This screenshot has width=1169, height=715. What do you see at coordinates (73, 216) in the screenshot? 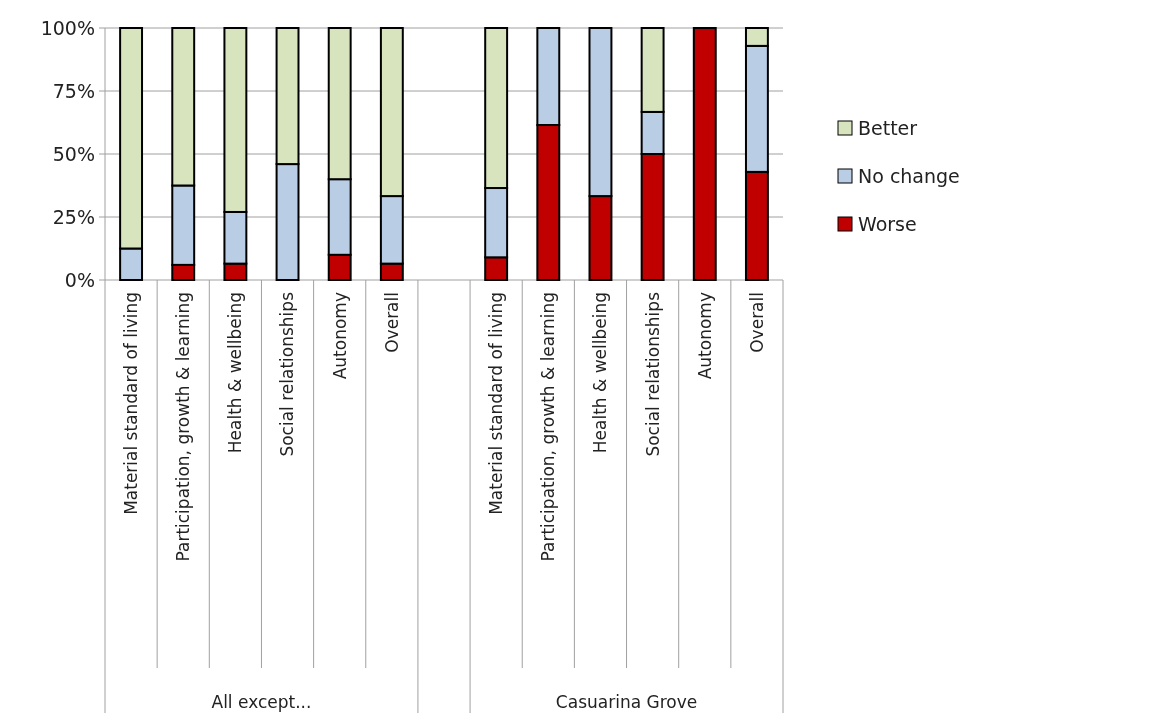
I see `y-tick-label: 25%` at bounding box center [73, 216].